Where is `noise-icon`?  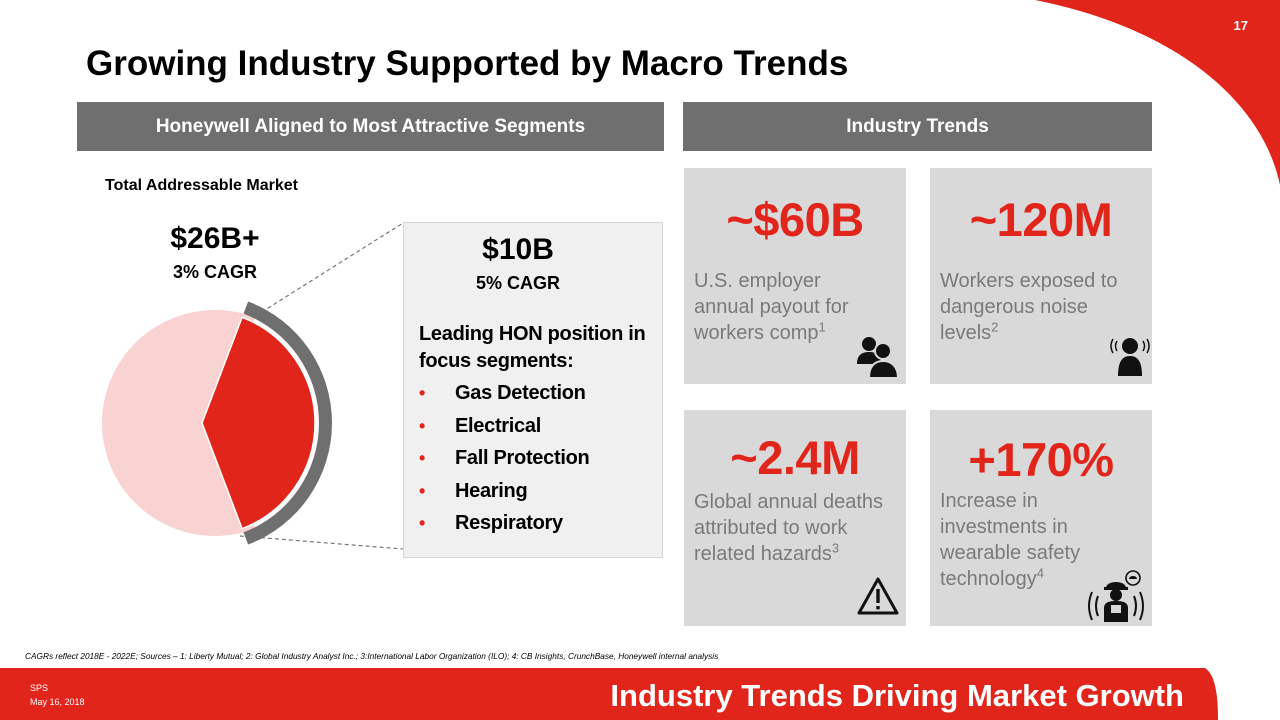 noise-icon is located at coordinates (1130, 357).